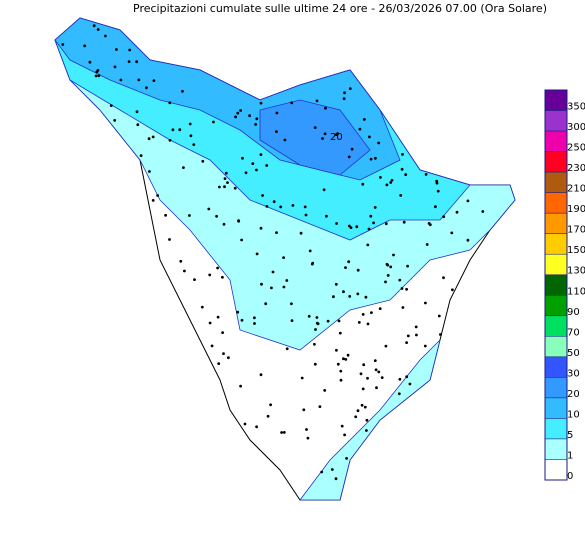 The image size is (585, 552). Describe the element at coordinates (573, 353) in the screenshot. I see `legend-label: 50` at that location.